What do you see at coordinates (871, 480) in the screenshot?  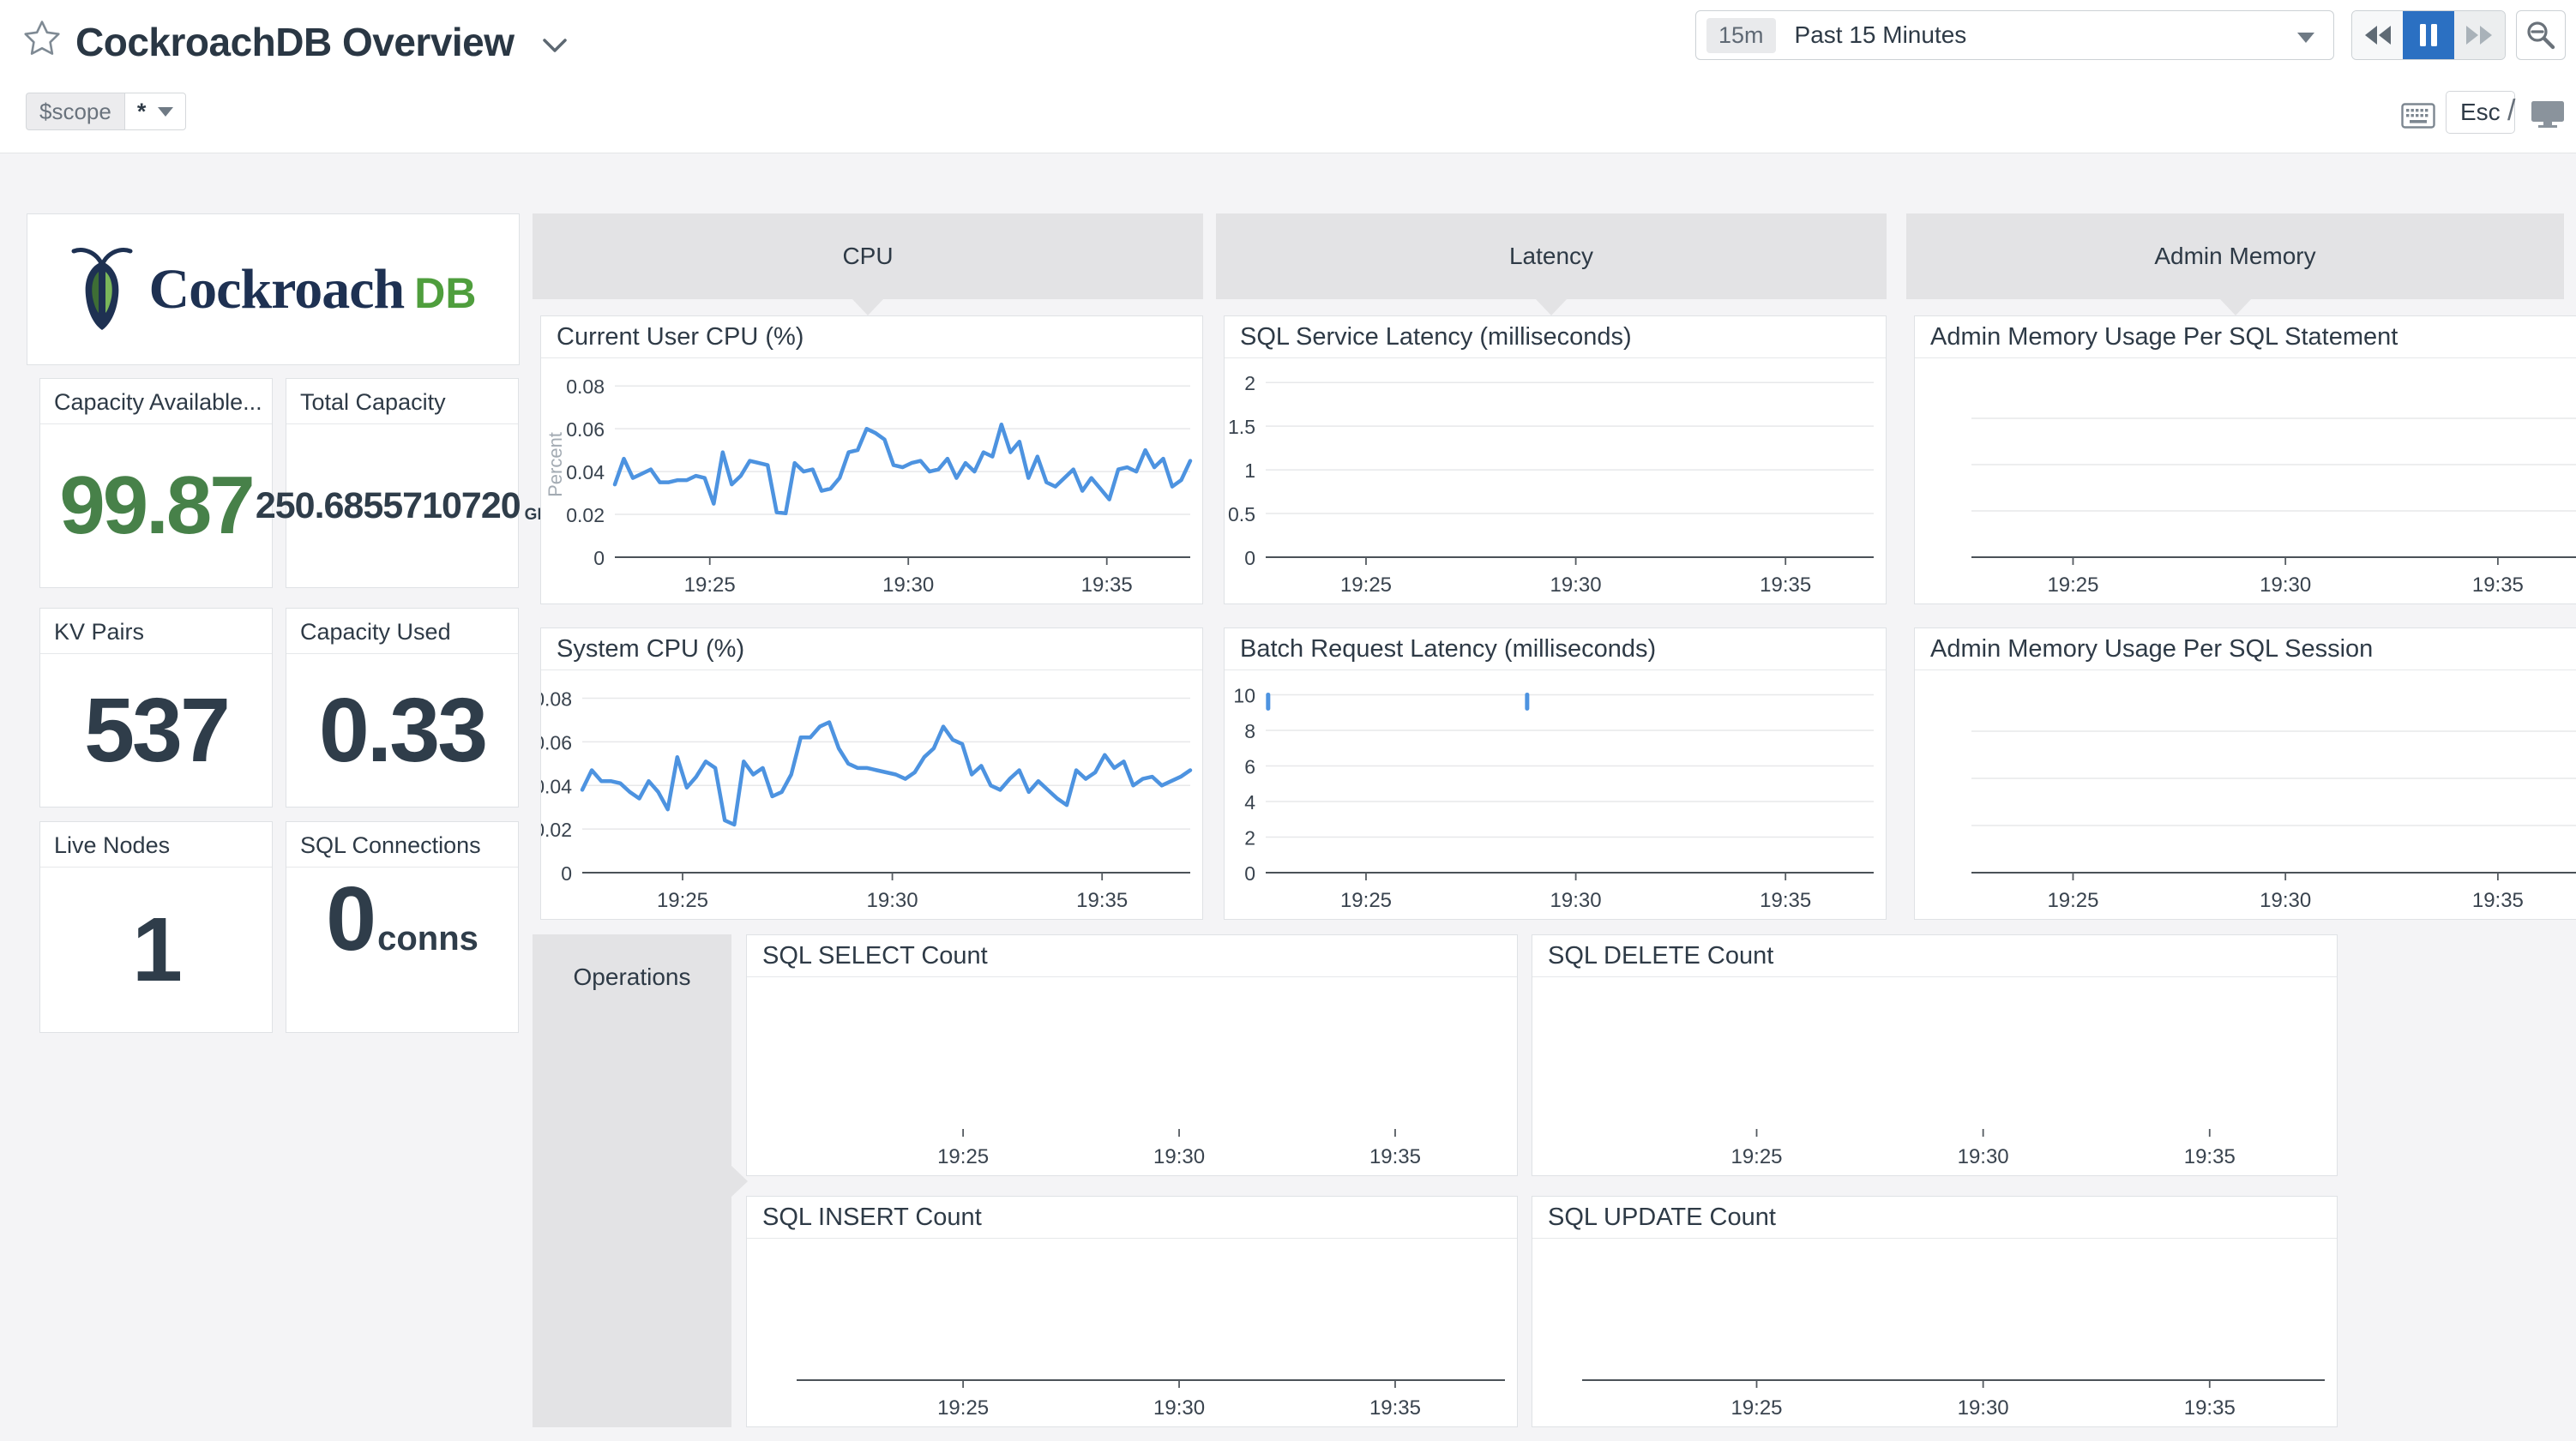 I see `current-user-cpu-plot: 0 0.02 0.04 0.06 0.08 19:25 19:30 19:35 Percent` at bounding box center [871, 480].